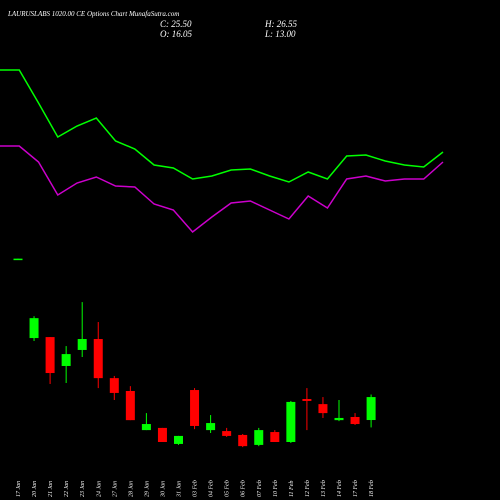 This screenshot has width=500, height=500. What do you see at coordinates (176, 24) in the screenshot?
I see `close-label: C: 25.50` at bounding box center [176, 24].